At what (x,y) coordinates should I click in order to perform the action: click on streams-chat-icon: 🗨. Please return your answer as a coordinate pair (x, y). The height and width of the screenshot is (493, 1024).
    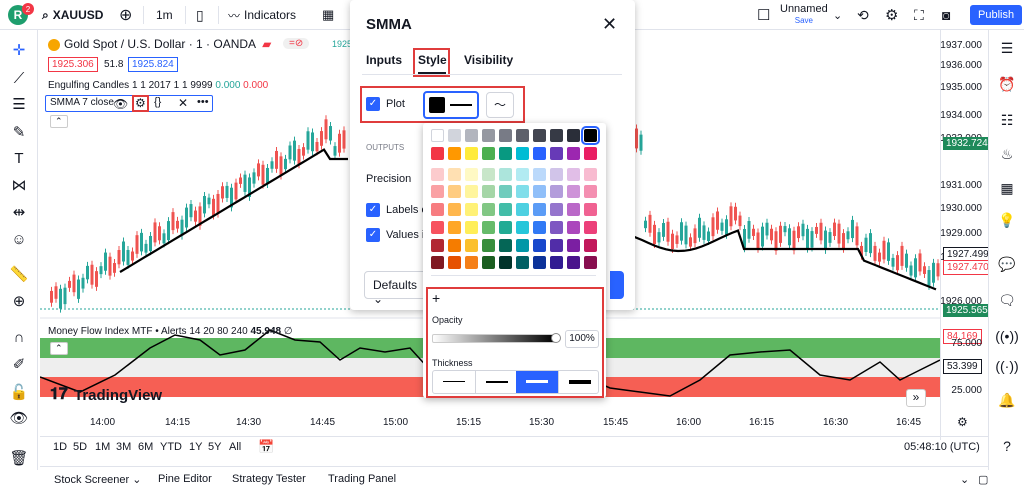
    Looking at the image, I should click on (1007, 299).